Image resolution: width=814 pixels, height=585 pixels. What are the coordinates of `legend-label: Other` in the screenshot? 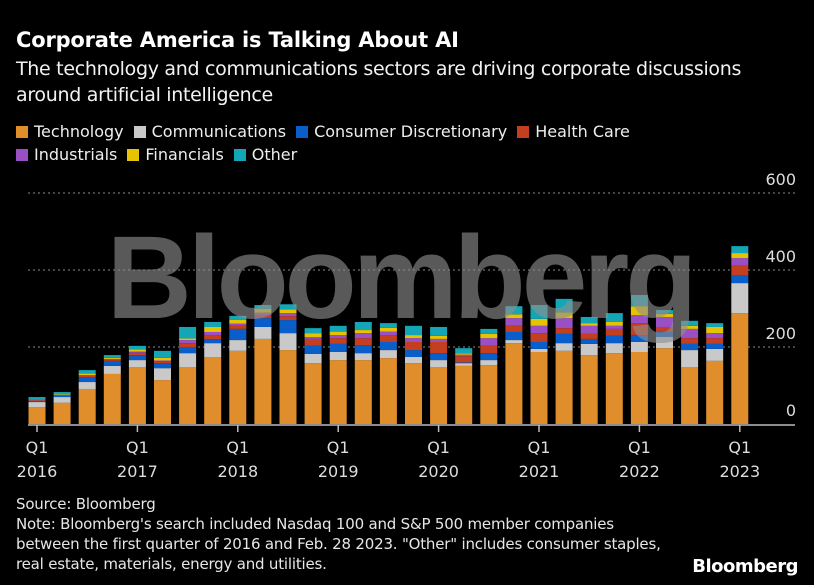 It's located at (274, 154).